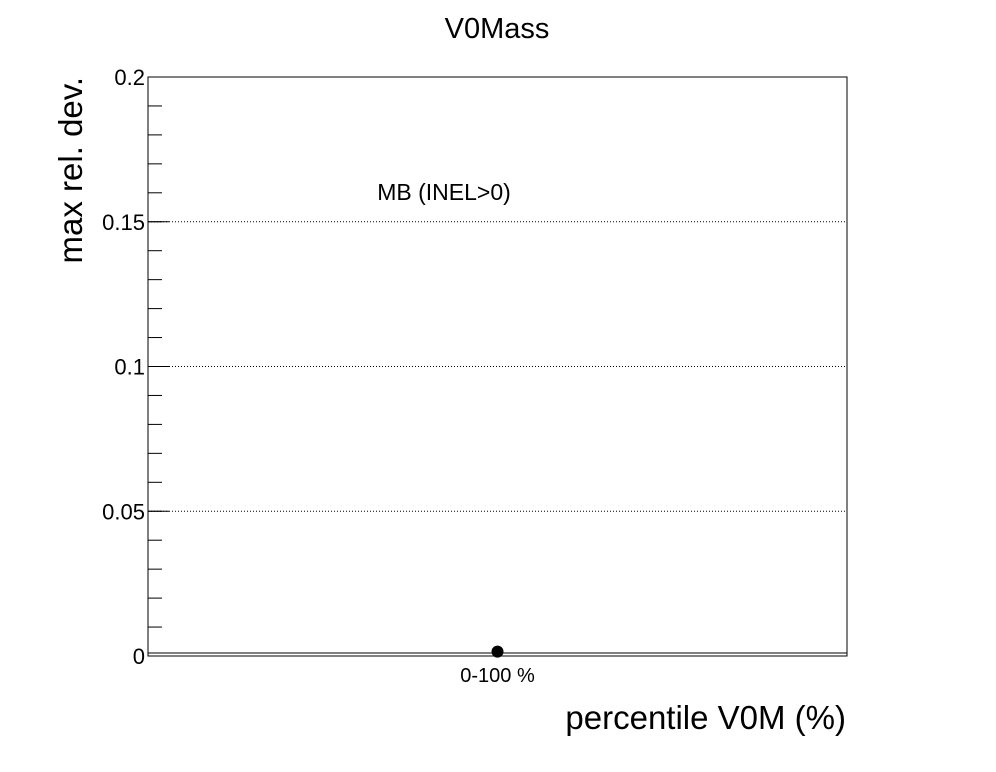  Describe the element at coordinates (123, 222) in the screenshot. I see `y-tick-label: 0.15` at that location.